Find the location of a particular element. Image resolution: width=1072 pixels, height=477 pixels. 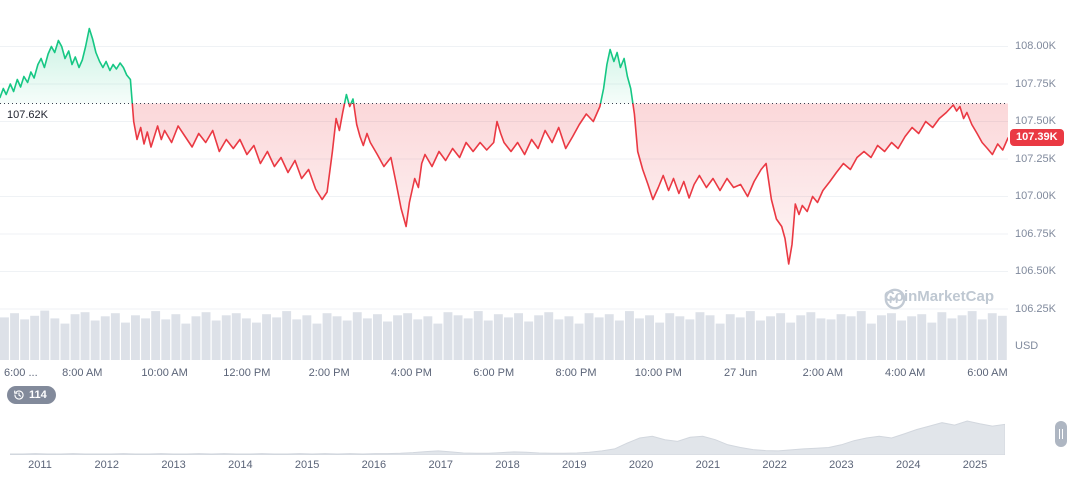

year-axis-label: 2019 is located at coordinates (574, 465).